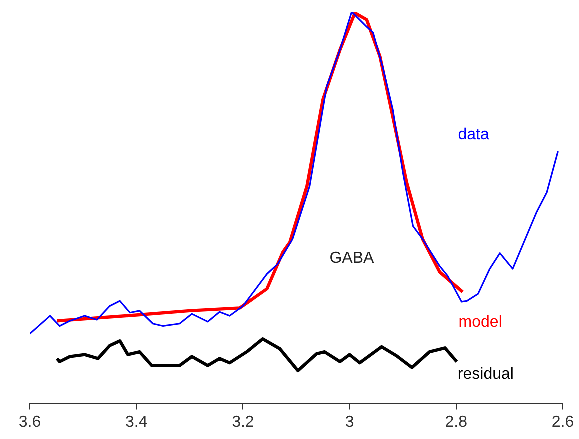 The width and height of the screenshot is (579, 439). I want to click on x-tick-label: 2.6, so click(563, 422).